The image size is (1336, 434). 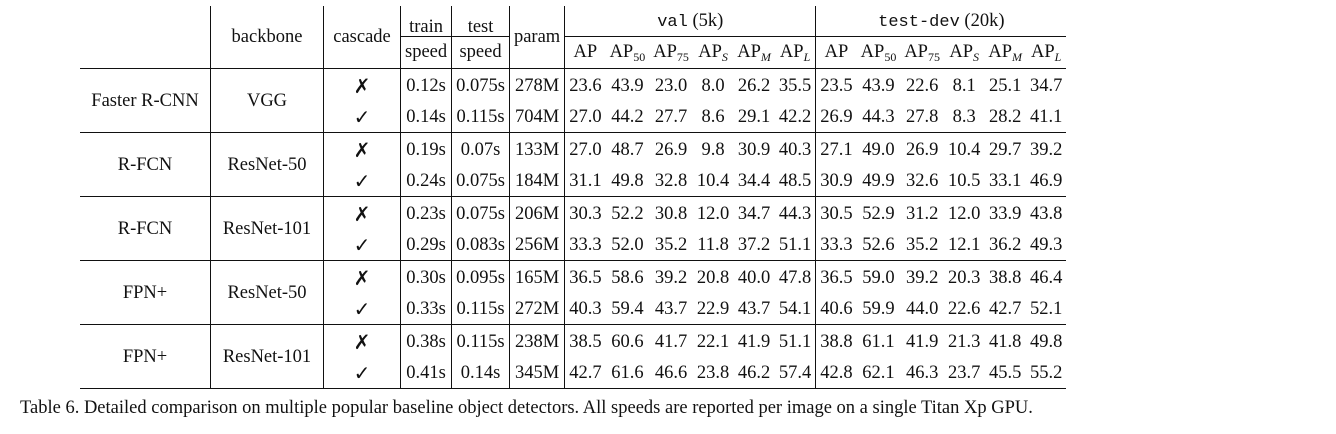 What do you see at coordinates (536, 37) in the screenshot?
I see `param-header: param` at bounding box center [536, 37].